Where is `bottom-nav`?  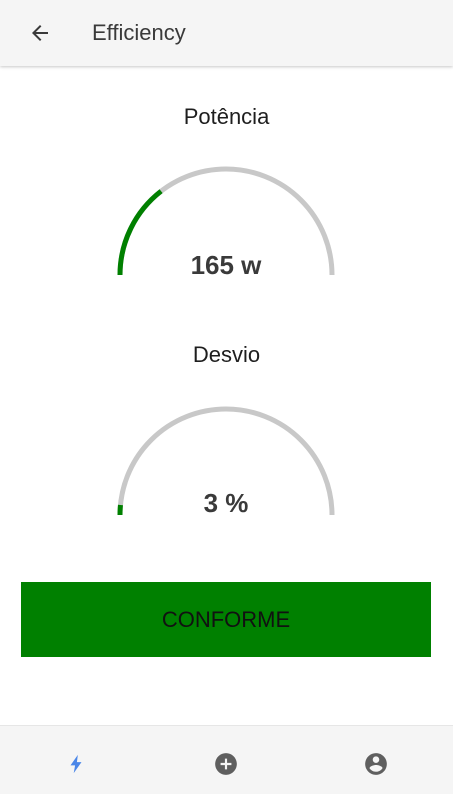
bottom-nav is located at coordinates (226, 759).